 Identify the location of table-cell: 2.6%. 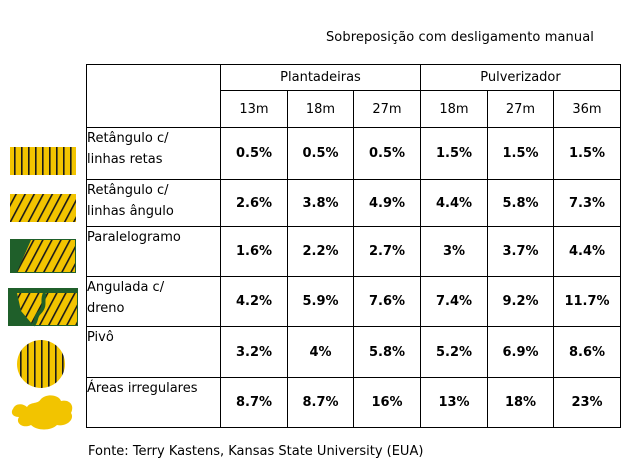
(254, 203).